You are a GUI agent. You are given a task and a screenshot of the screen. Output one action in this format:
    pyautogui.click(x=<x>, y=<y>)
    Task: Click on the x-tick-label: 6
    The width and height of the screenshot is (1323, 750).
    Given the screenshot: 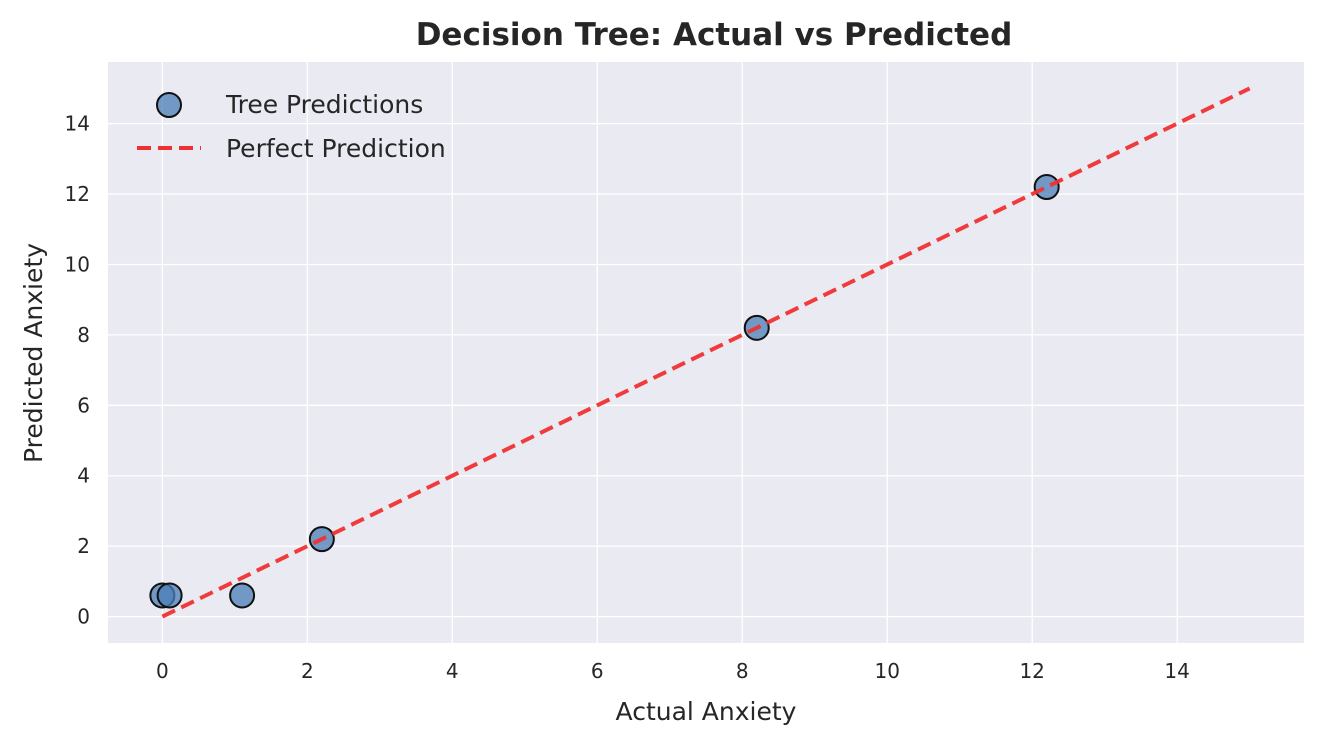 What is the action you would take?
    pyautogui.click(x=597, y=671)
    